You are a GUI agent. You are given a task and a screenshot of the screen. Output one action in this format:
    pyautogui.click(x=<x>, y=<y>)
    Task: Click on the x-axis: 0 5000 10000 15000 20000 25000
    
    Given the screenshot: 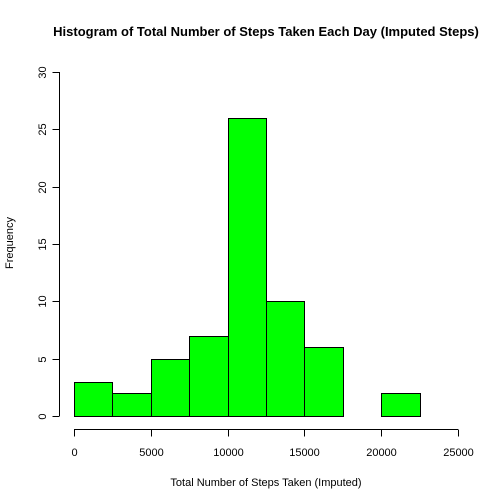 What is the action you would take?
    pyautogui.click(x=272, y=444)
    